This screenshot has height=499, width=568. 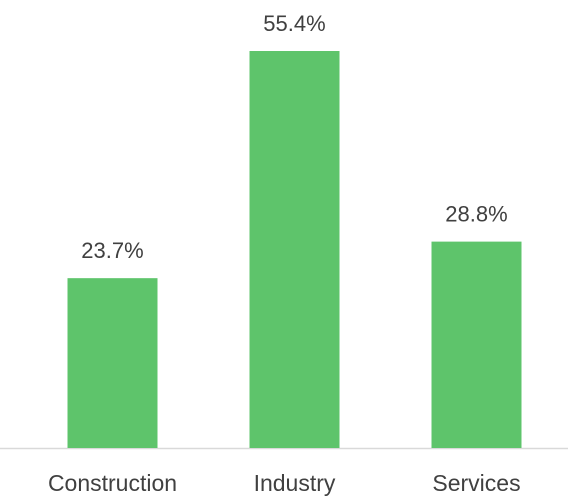 I want to click on x-tick-label: Industry, so click(x=295, y=483).